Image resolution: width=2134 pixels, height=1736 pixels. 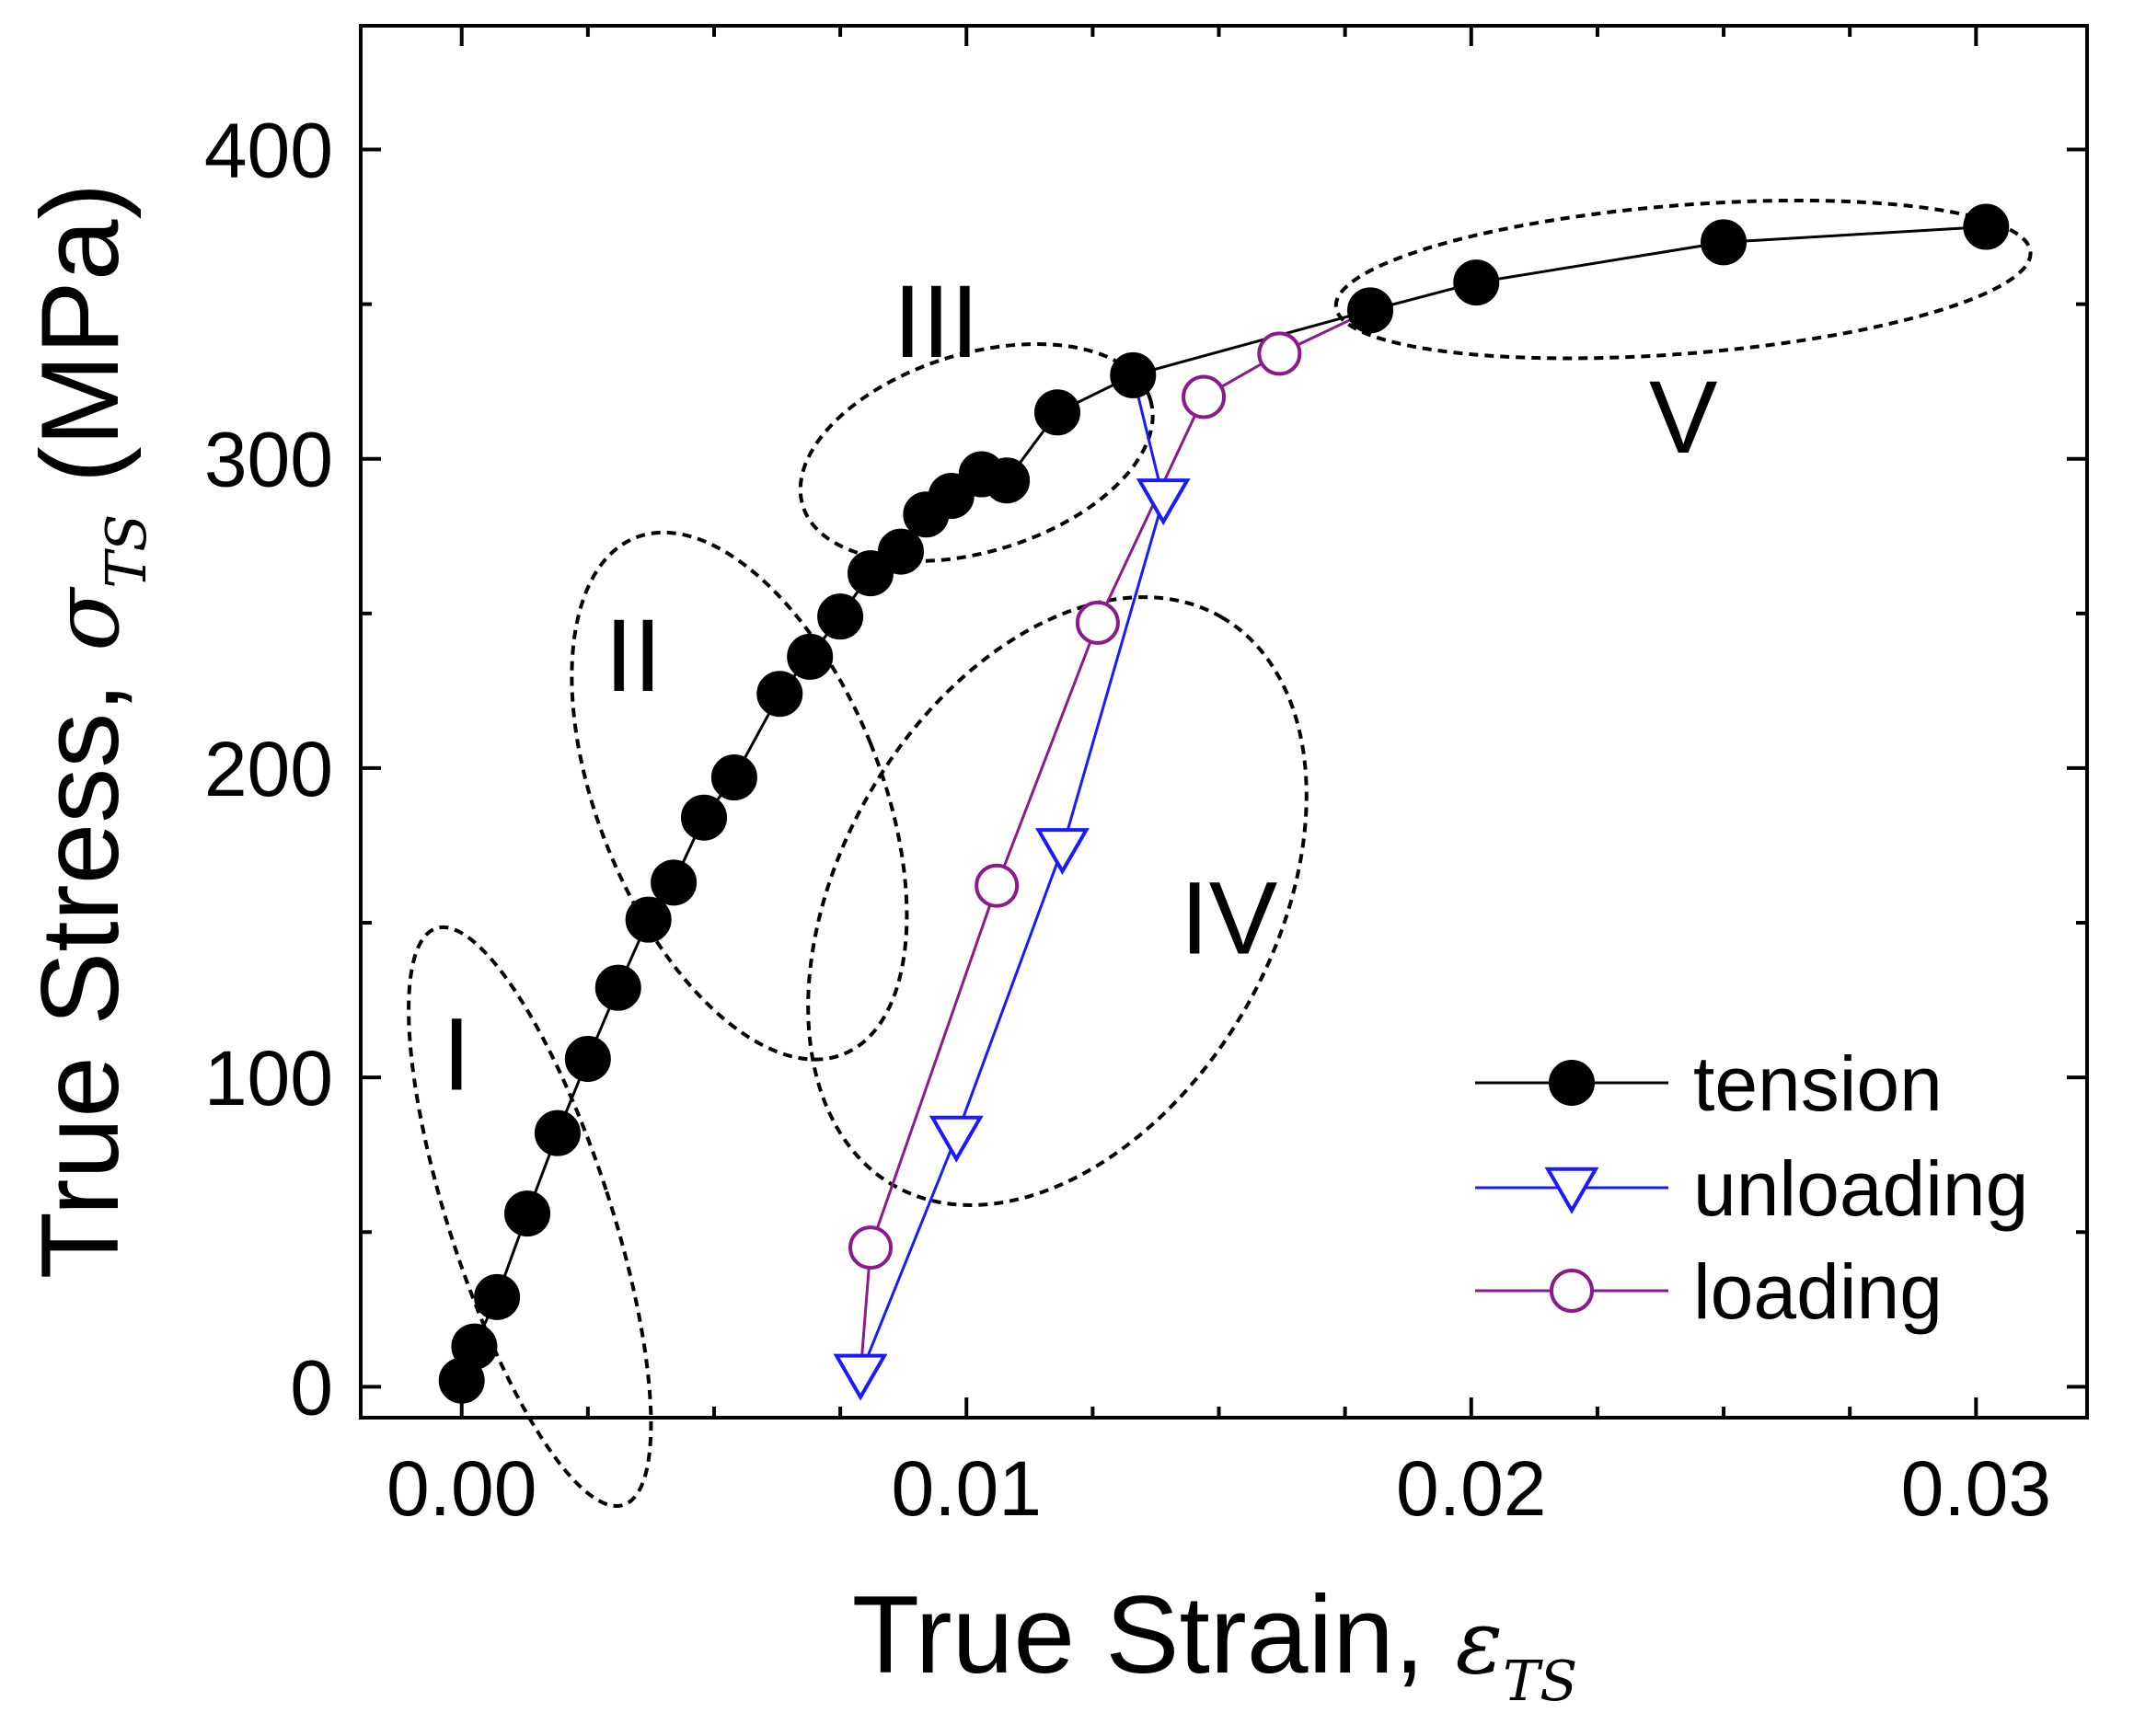 What do you see at coordinates (1818, 1083) in the screenshot?
I see `legend-label-tension: tension` at bounding box center [1818, 1083].